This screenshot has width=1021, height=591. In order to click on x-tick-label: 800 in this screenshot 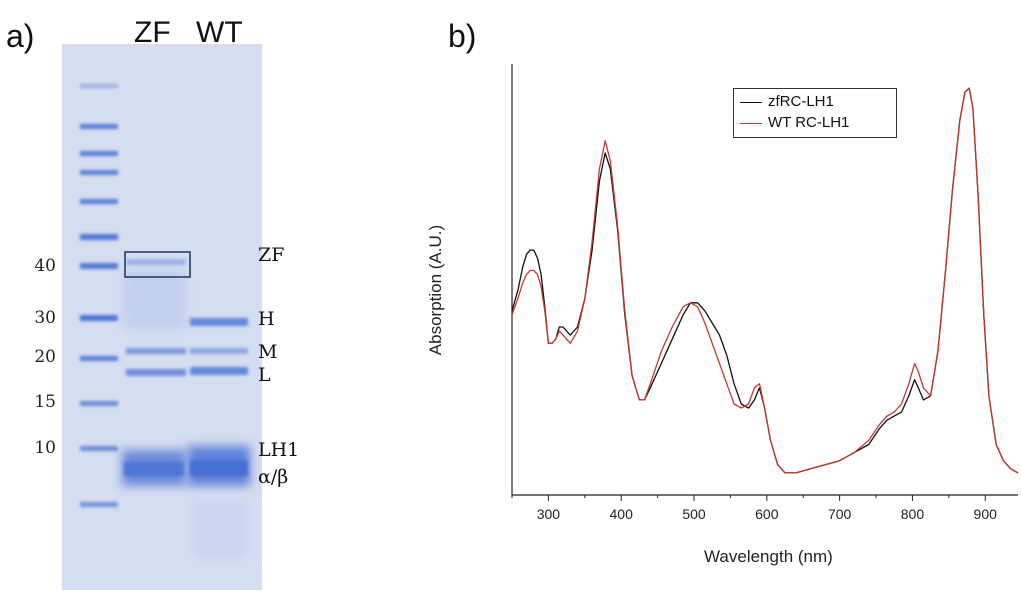, I will do `click(913, 514)`.